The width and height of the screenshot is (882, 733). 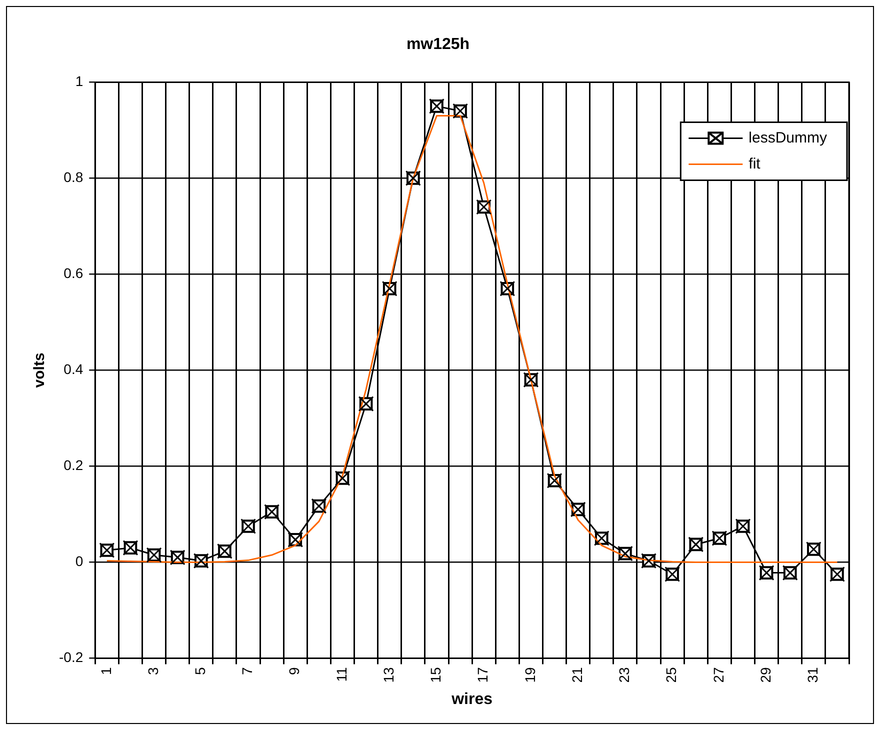 What do you see at coordinates (812, 675) in the screenshot?
I see `x-tick-label: 31` at bounding box center [812, 675].